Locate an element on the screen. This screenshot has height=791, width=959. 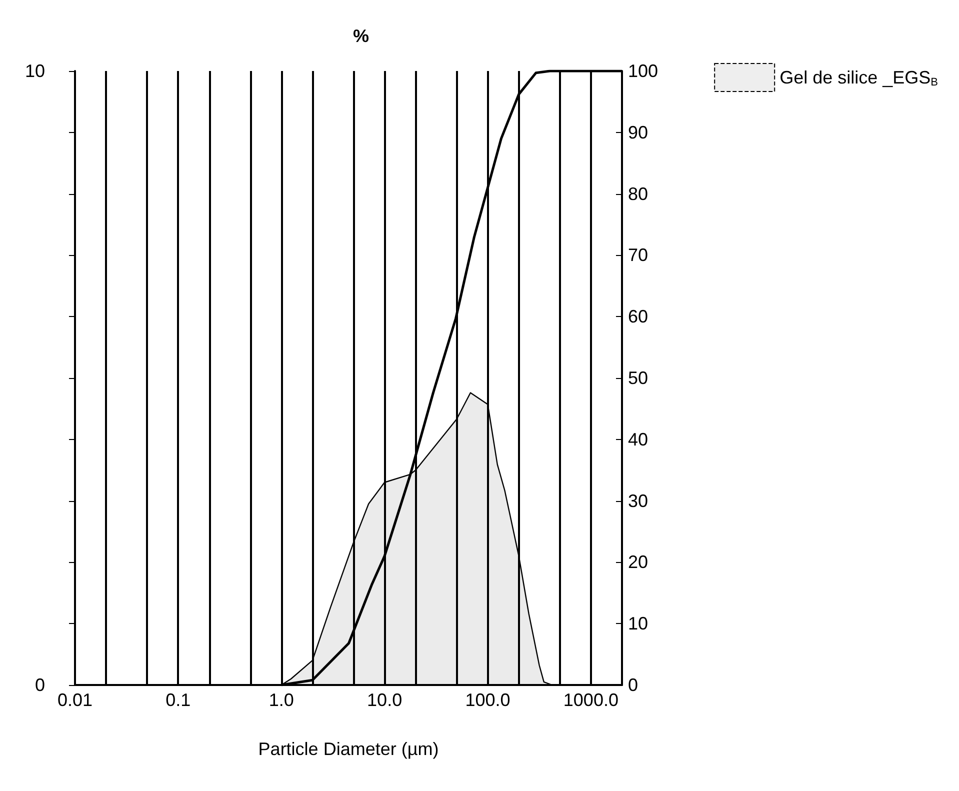
x-tick-label: 10.0 is located at coordinates (384, 700).